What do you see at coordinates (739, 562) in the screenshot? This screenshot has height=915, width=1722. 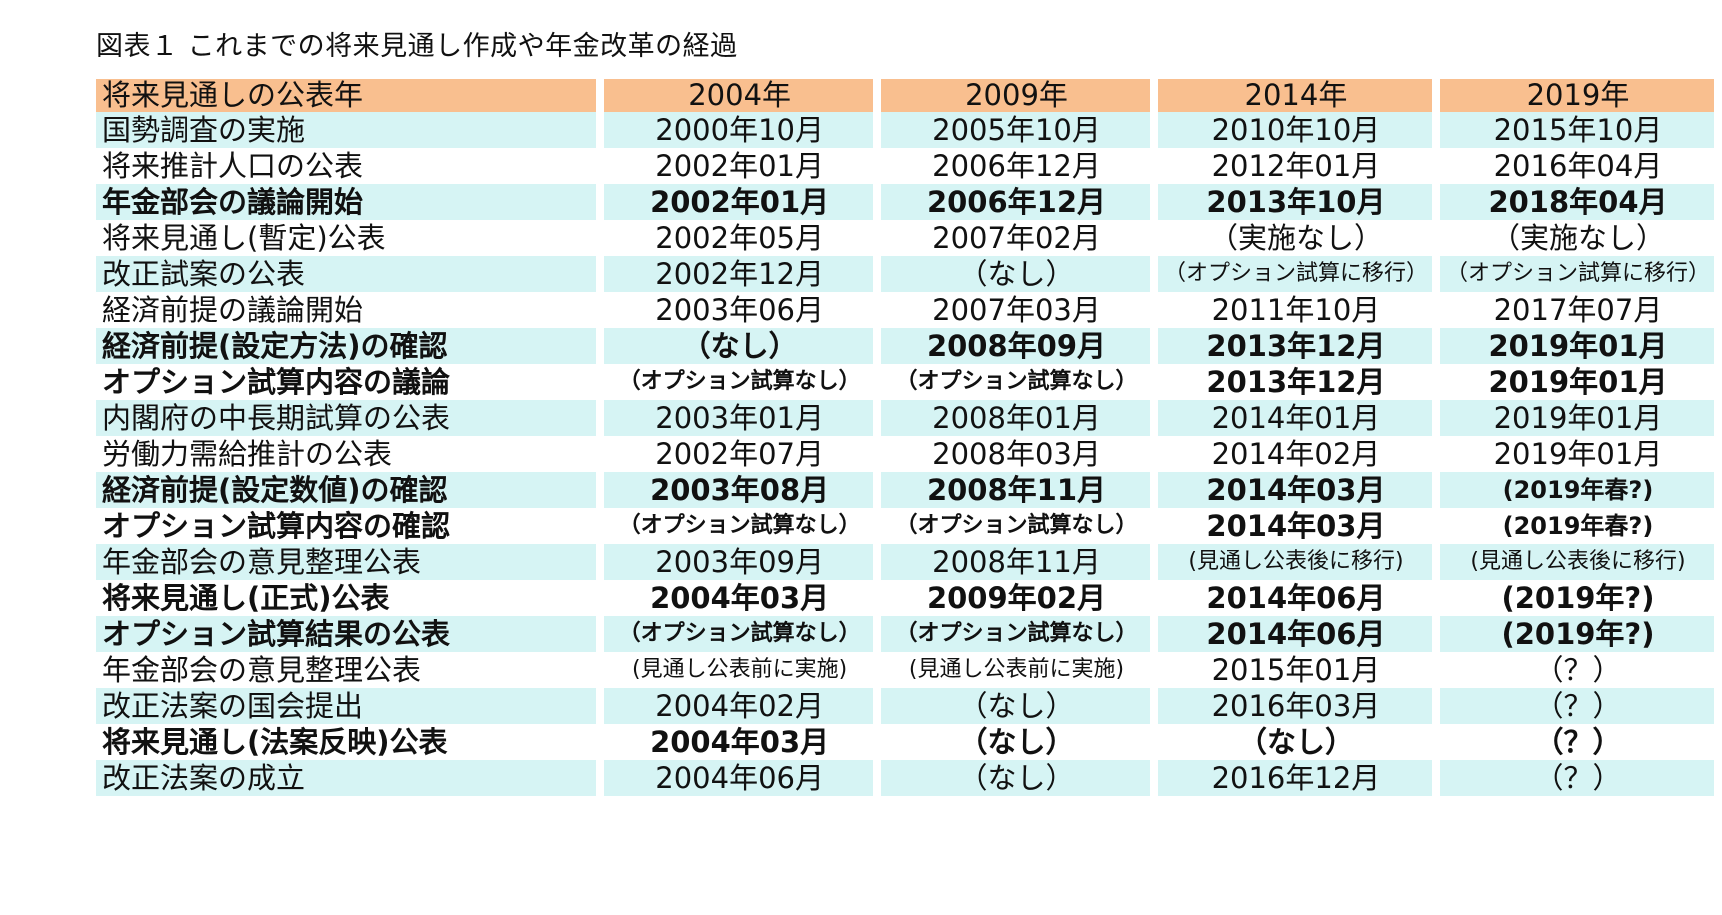 I see `row-value: 2003年09月` at bounding box center [739, 562].